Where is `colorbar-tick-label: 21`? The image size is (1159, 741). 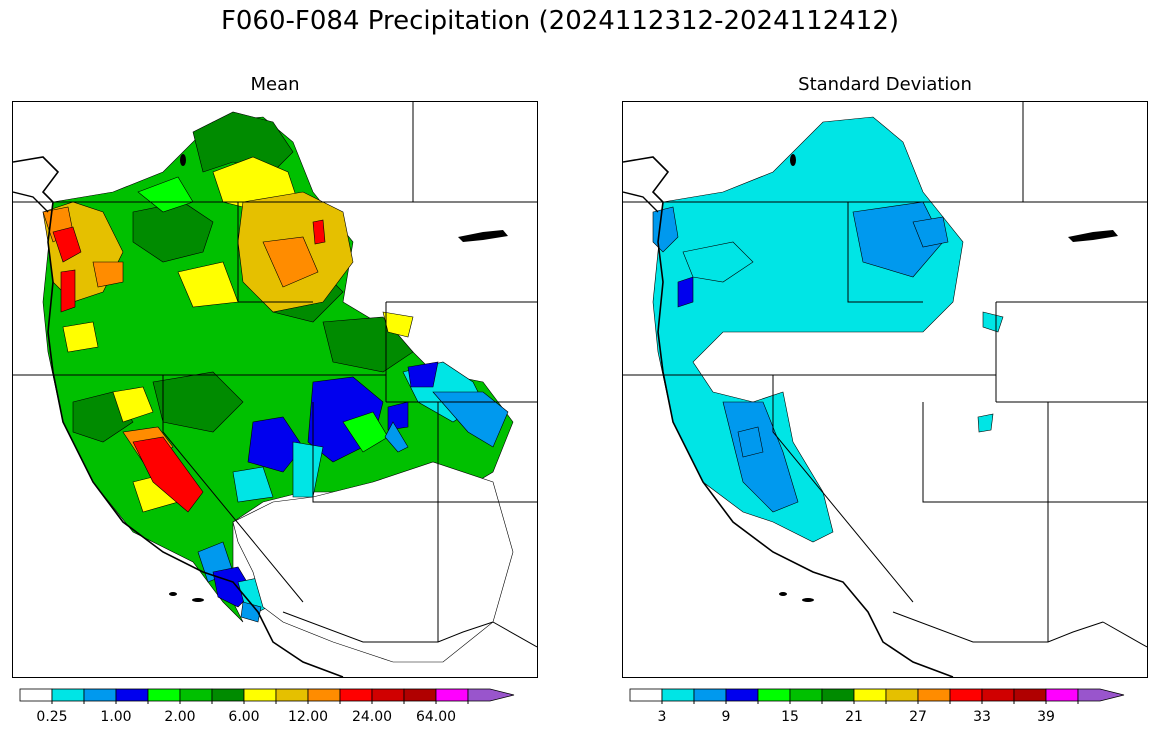
colorbar-tick-label: 21 is located at coordinates (854, 717).